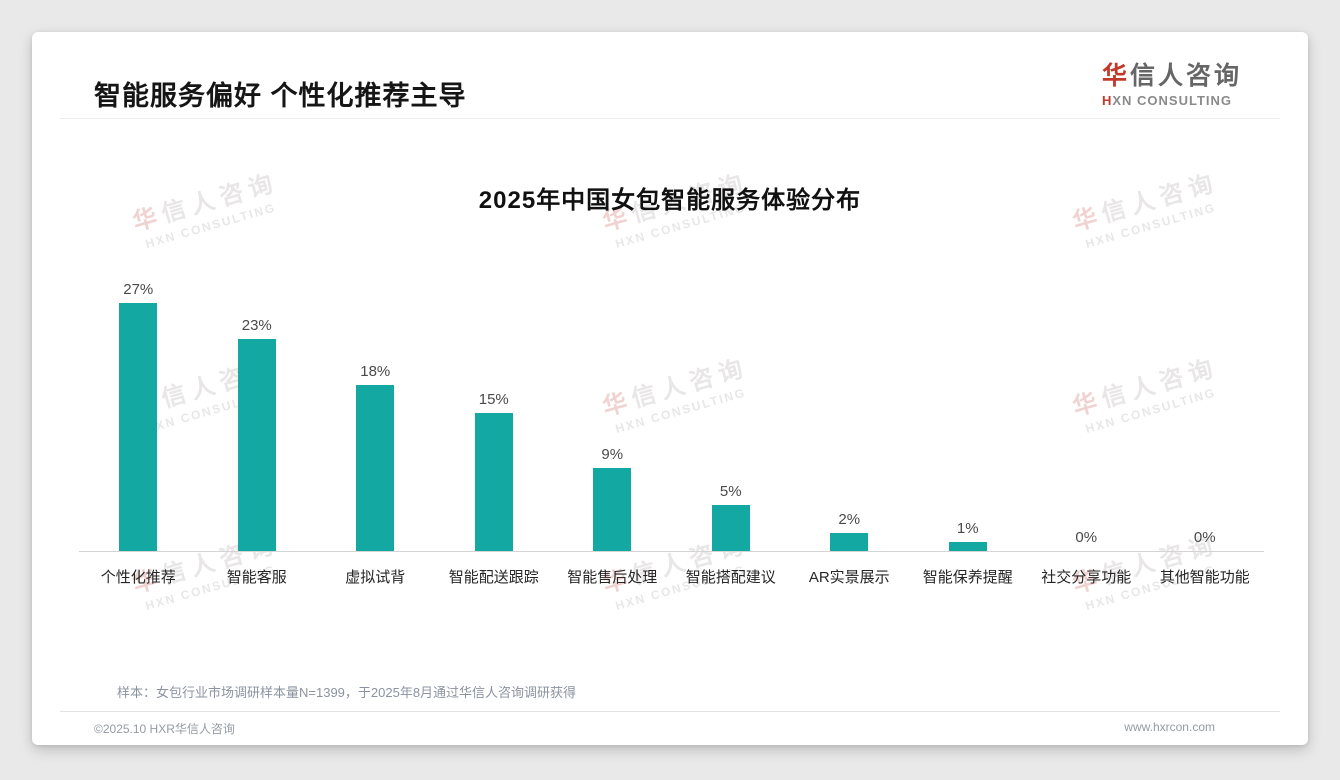 The image size is (1340, 780). I want to click on logo-cn-rest: 信人咨询, so click(1185, 76).